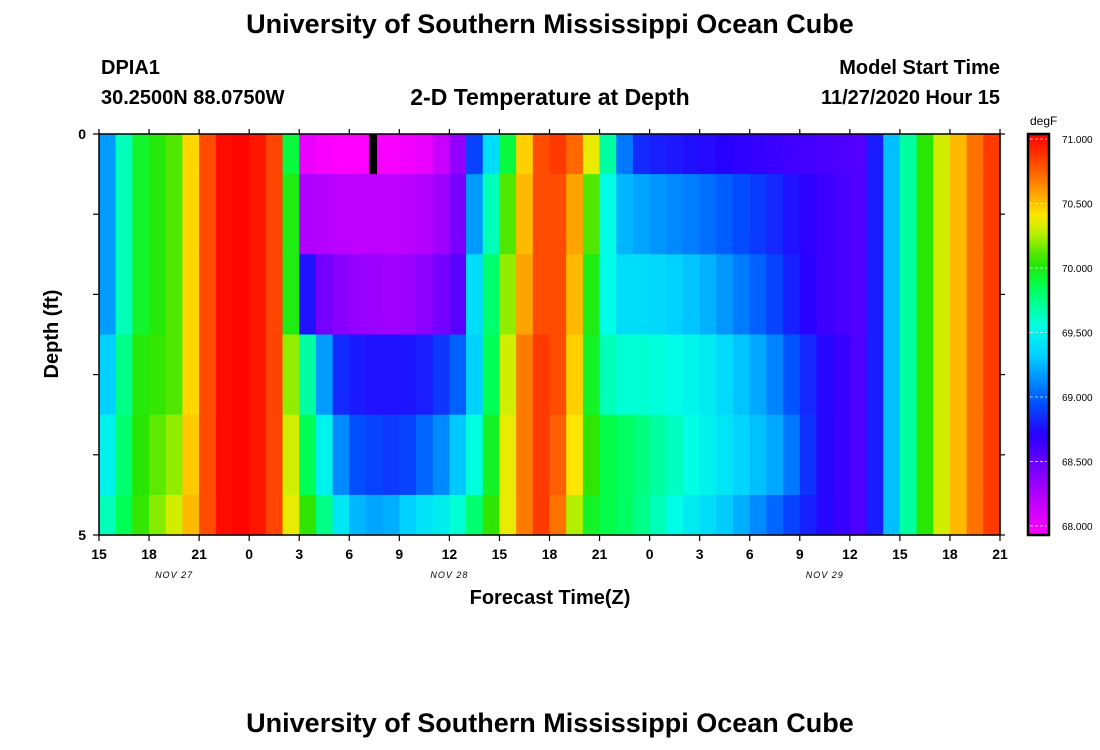 Image resolution: width=1100 pixels, height=750 pixels. What do you see at coordinates (900, 554) in the screenshot?
I see `x-tick-label: 15` at bounding box center [900, 554].